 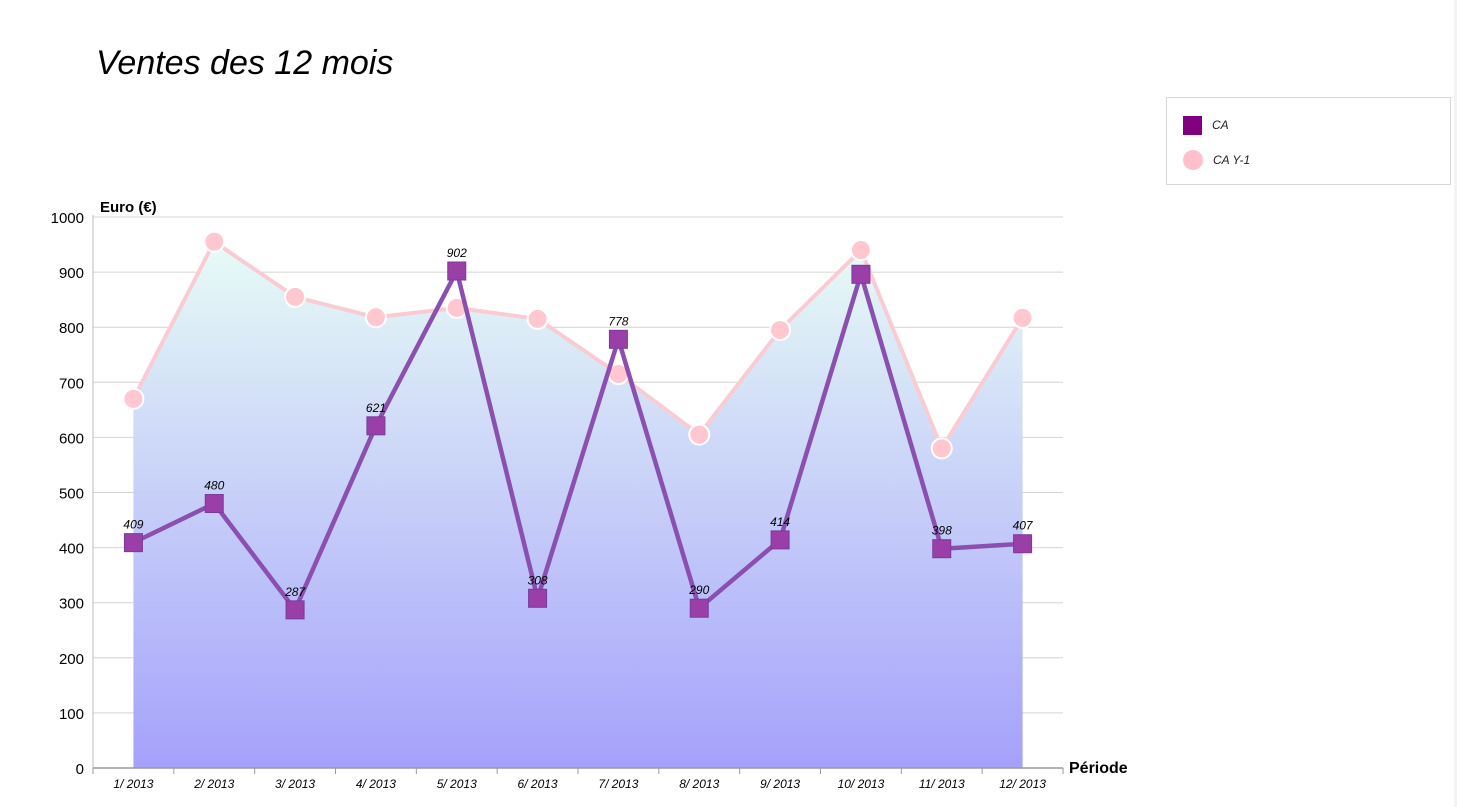 What do you see at coordinates (538, 784) in the screenshot?
I see `x-tick-label: 6/ 2013` at bounding box center [538, 784].